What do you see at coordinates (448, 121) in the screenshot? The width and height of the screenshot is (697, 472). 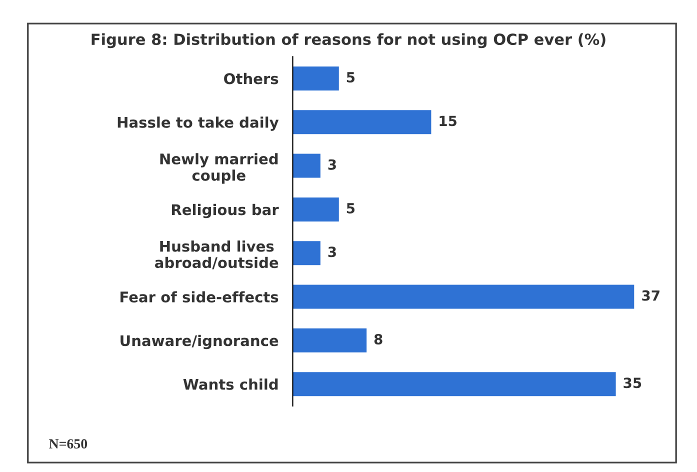 I see `data-label: 15` at bounding box center [448, 121].